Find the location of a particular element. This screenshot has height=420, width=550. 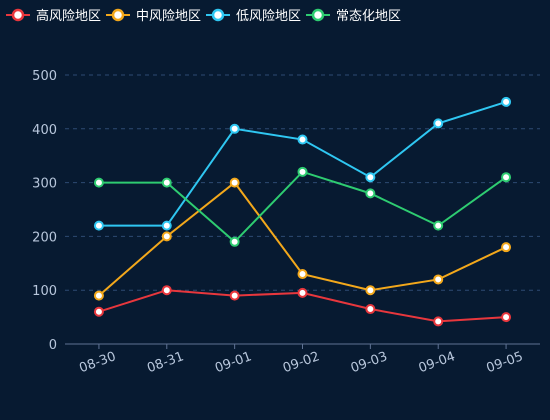

y-tick-label: 500 is located at coordinates (44, 76).